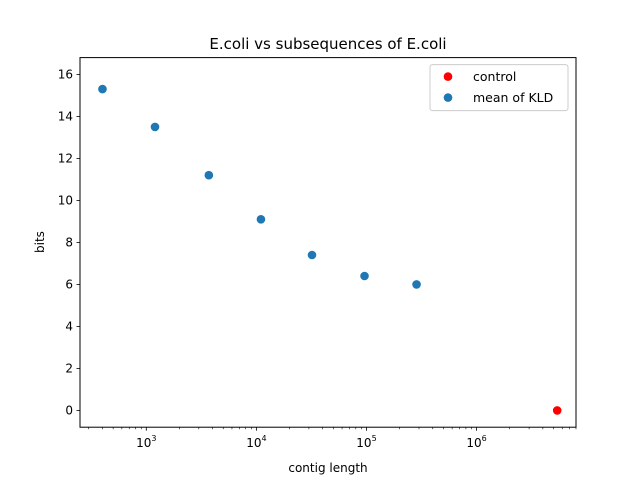 Image resolution: width=640 pixels, height=485 pixels. I want to click on y-axis-ticks: 0 2 4 6 8 10 12 14 16, so click(69, 243).